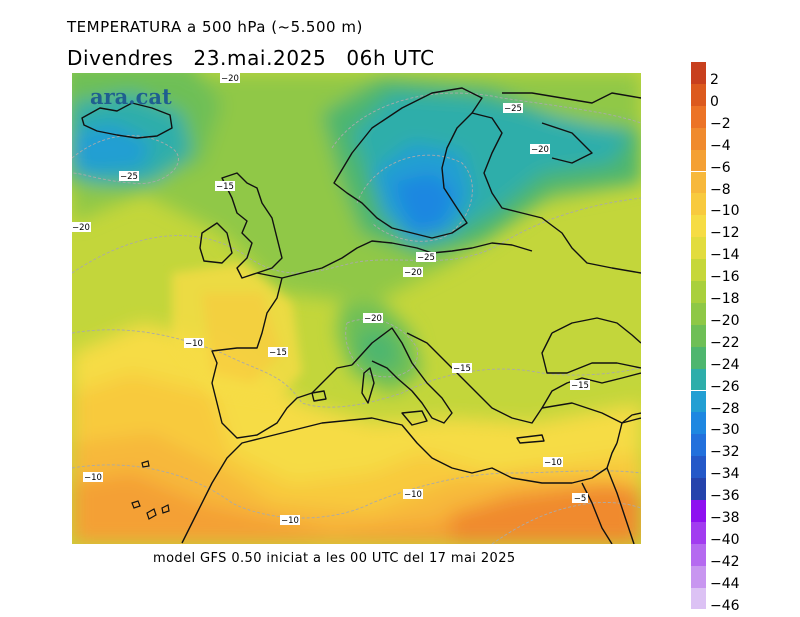 This screenshot has width=800, height=617. Describe the element at coordinates (714, 80) in the screenshot. I see `legend-label: 2` at that location.